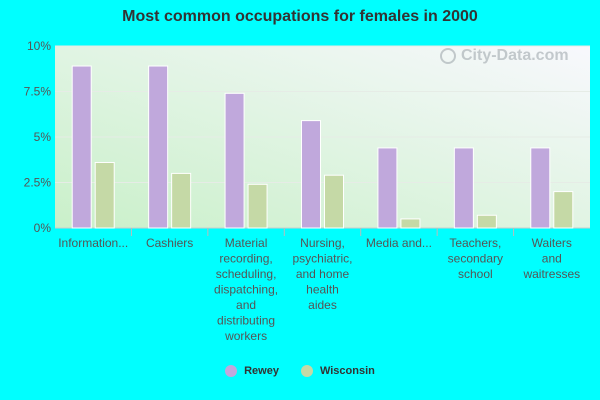 This screenshot has width=600, height=400. I want to click on x-category-label-line: workers, so click(245, 336).